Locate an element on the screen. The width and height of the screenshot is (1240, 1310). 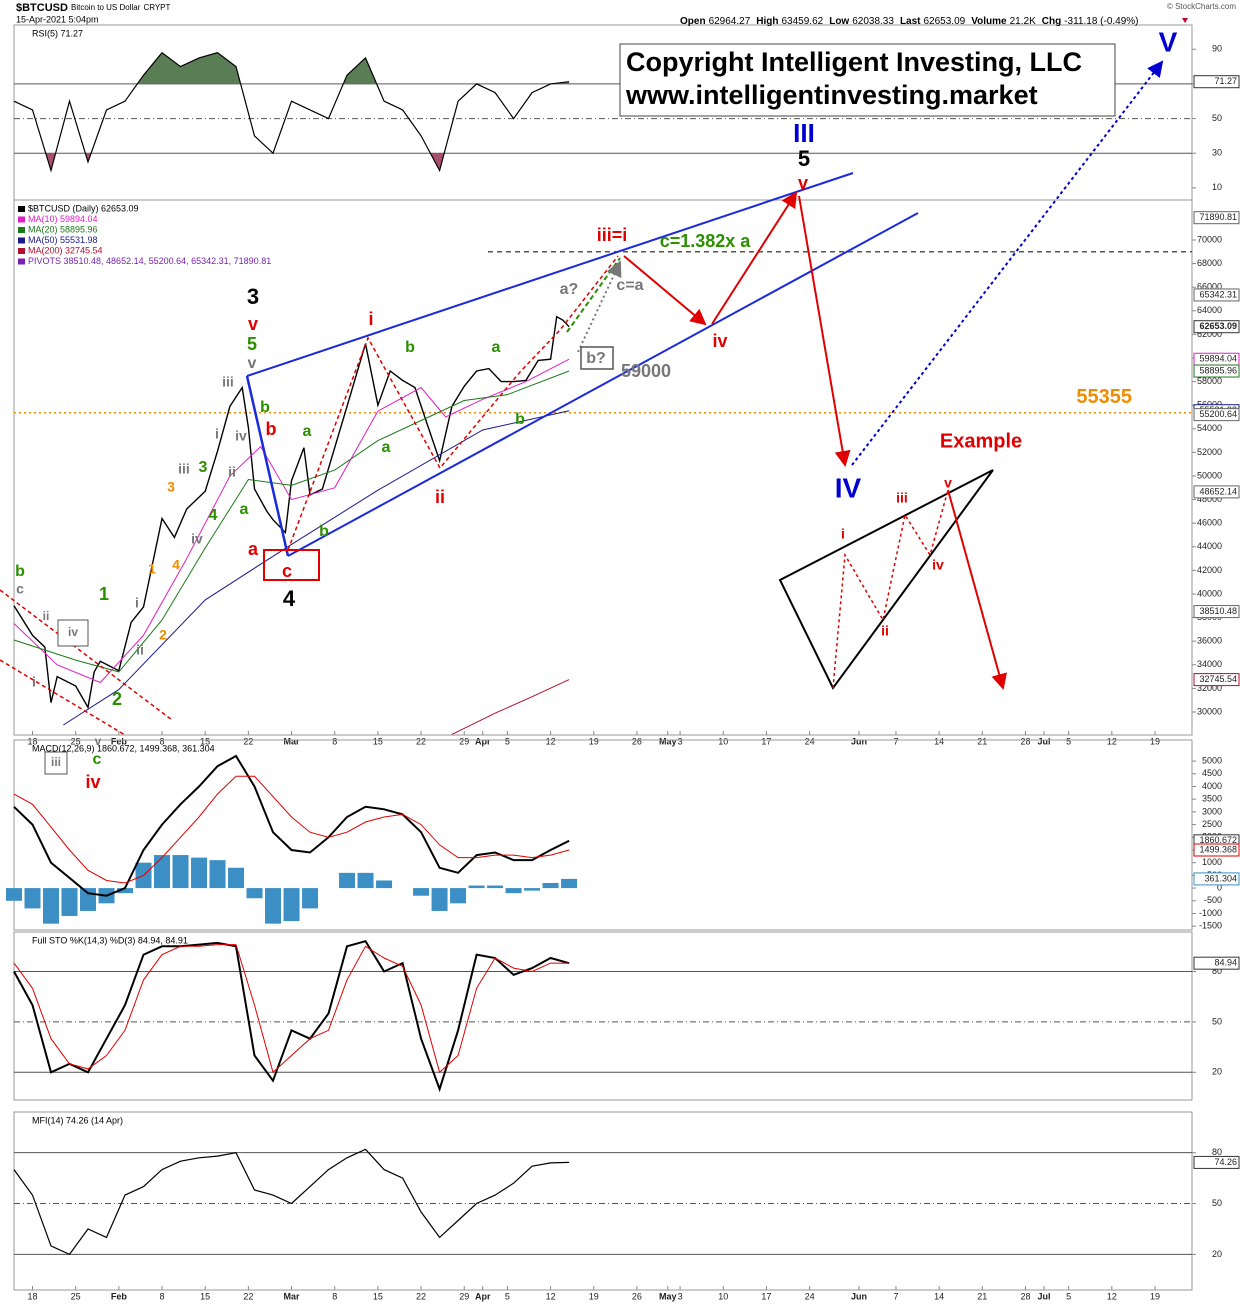
pivot-tag-label: 65342.31 is located at coordinates (1218, 294).